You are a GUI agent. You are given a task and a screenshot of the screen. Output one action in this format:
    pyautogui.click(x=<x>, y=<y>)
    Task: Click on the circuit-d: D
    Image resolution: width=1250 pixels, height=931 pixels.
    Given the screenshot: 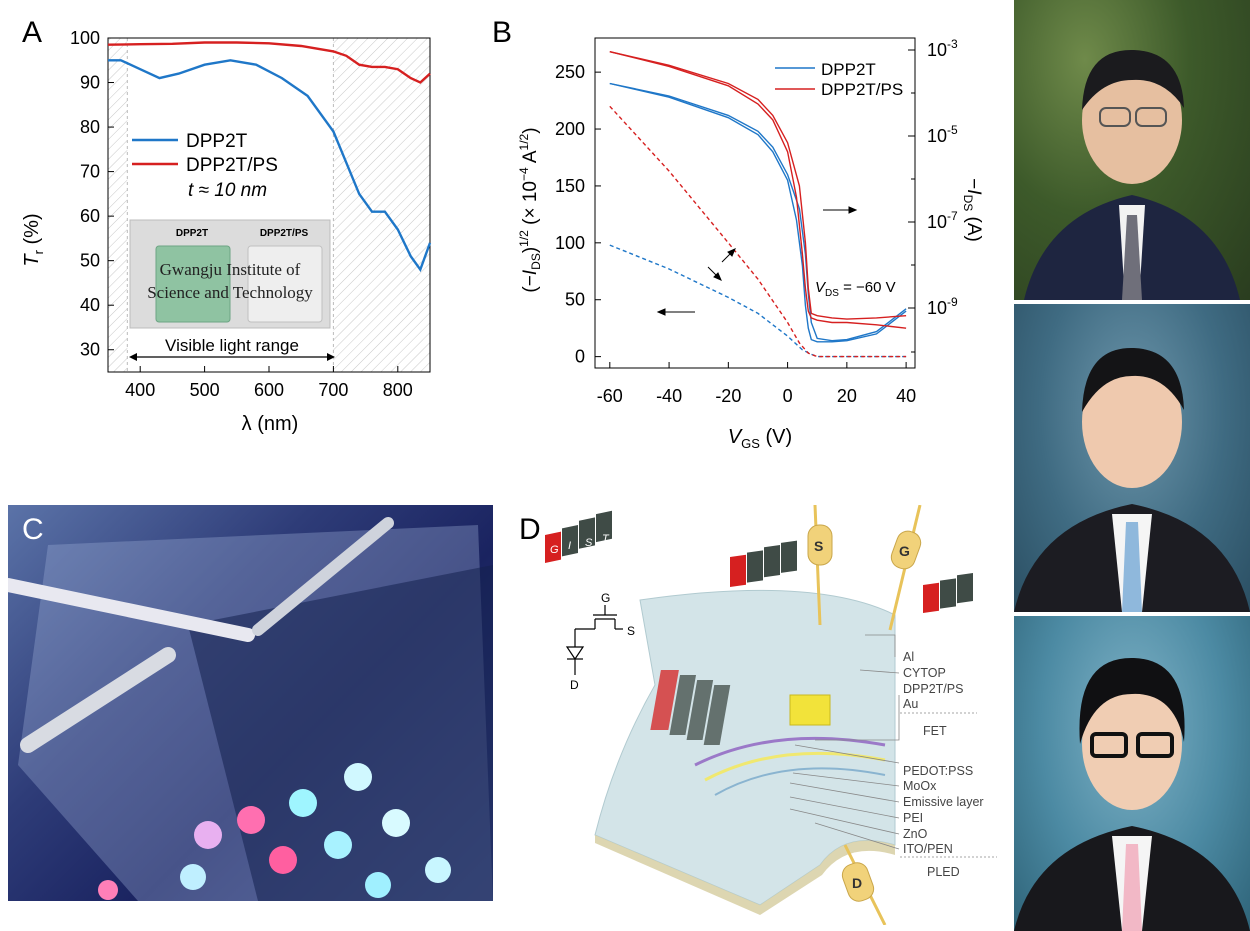 What is the action you would take?
    pyautogui.click(x=574, y=685)
    